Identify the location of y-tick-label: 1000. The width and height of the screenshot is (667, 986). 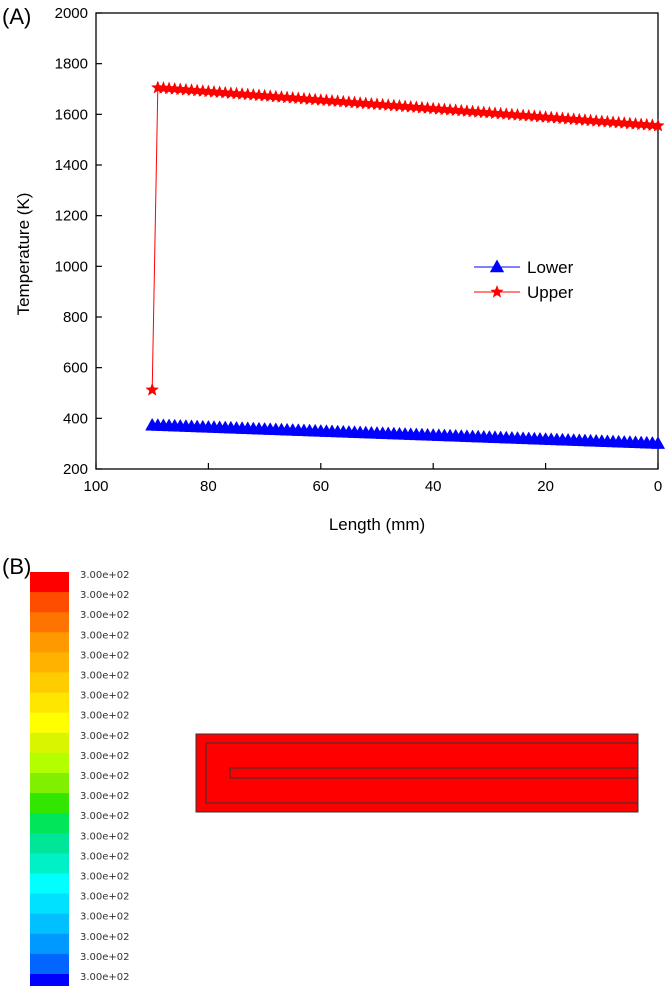
(71, 266).